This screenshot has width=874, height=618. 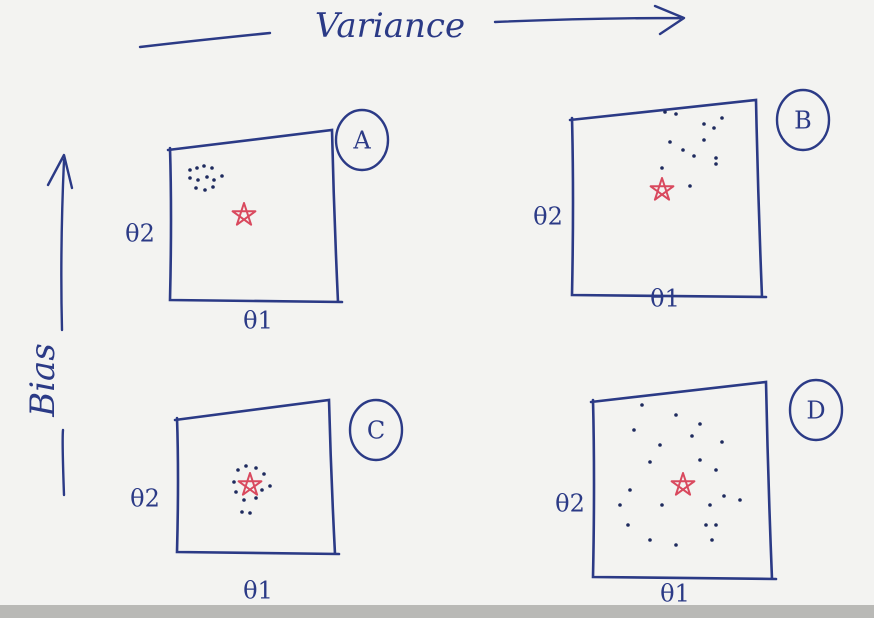 I want to click on panel-label: D, so click(x=815, y=411).